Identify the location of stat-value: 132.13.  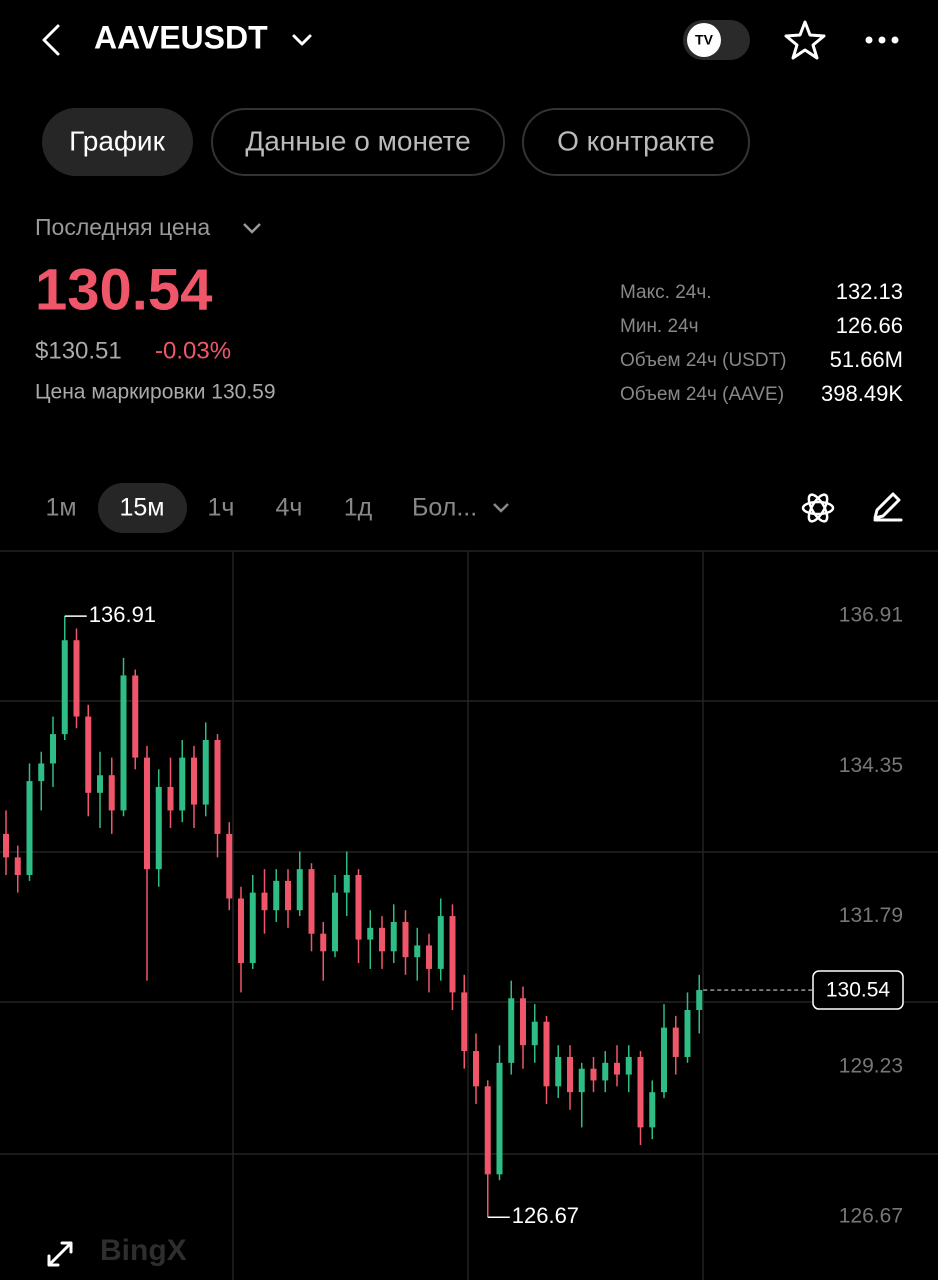
(869, 291).